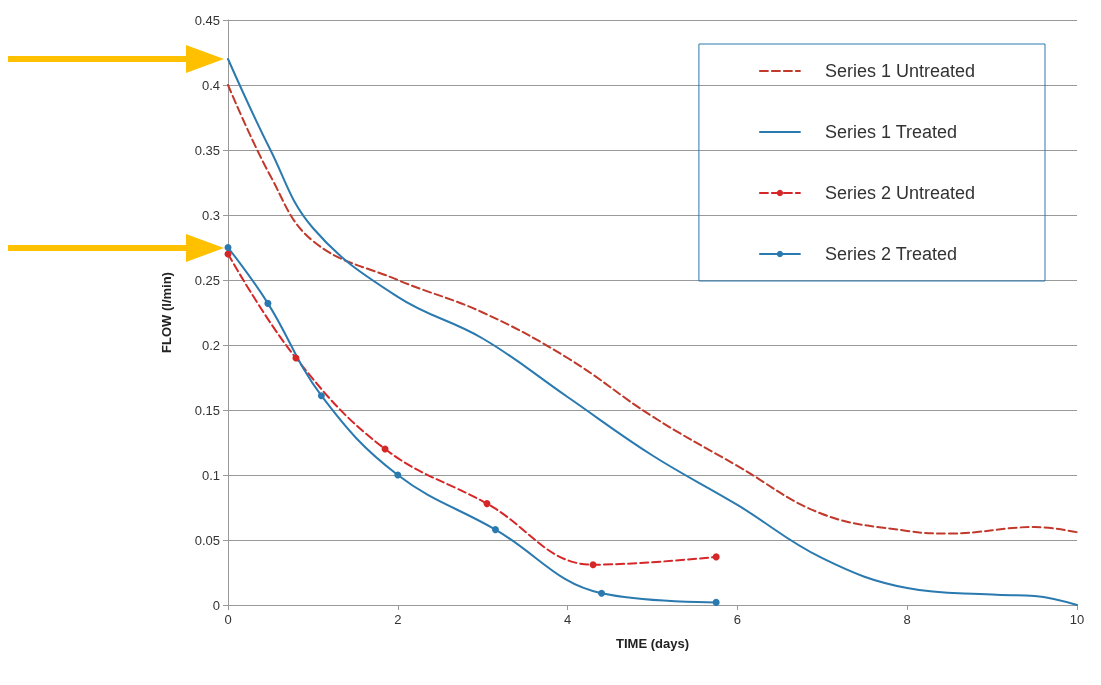 This screenshot has height=685, width=1101. What do you see at coordinates (207, 410) in the screenshot?
I see `y-tick-label: 0.15` at bounding box center [207, 410].